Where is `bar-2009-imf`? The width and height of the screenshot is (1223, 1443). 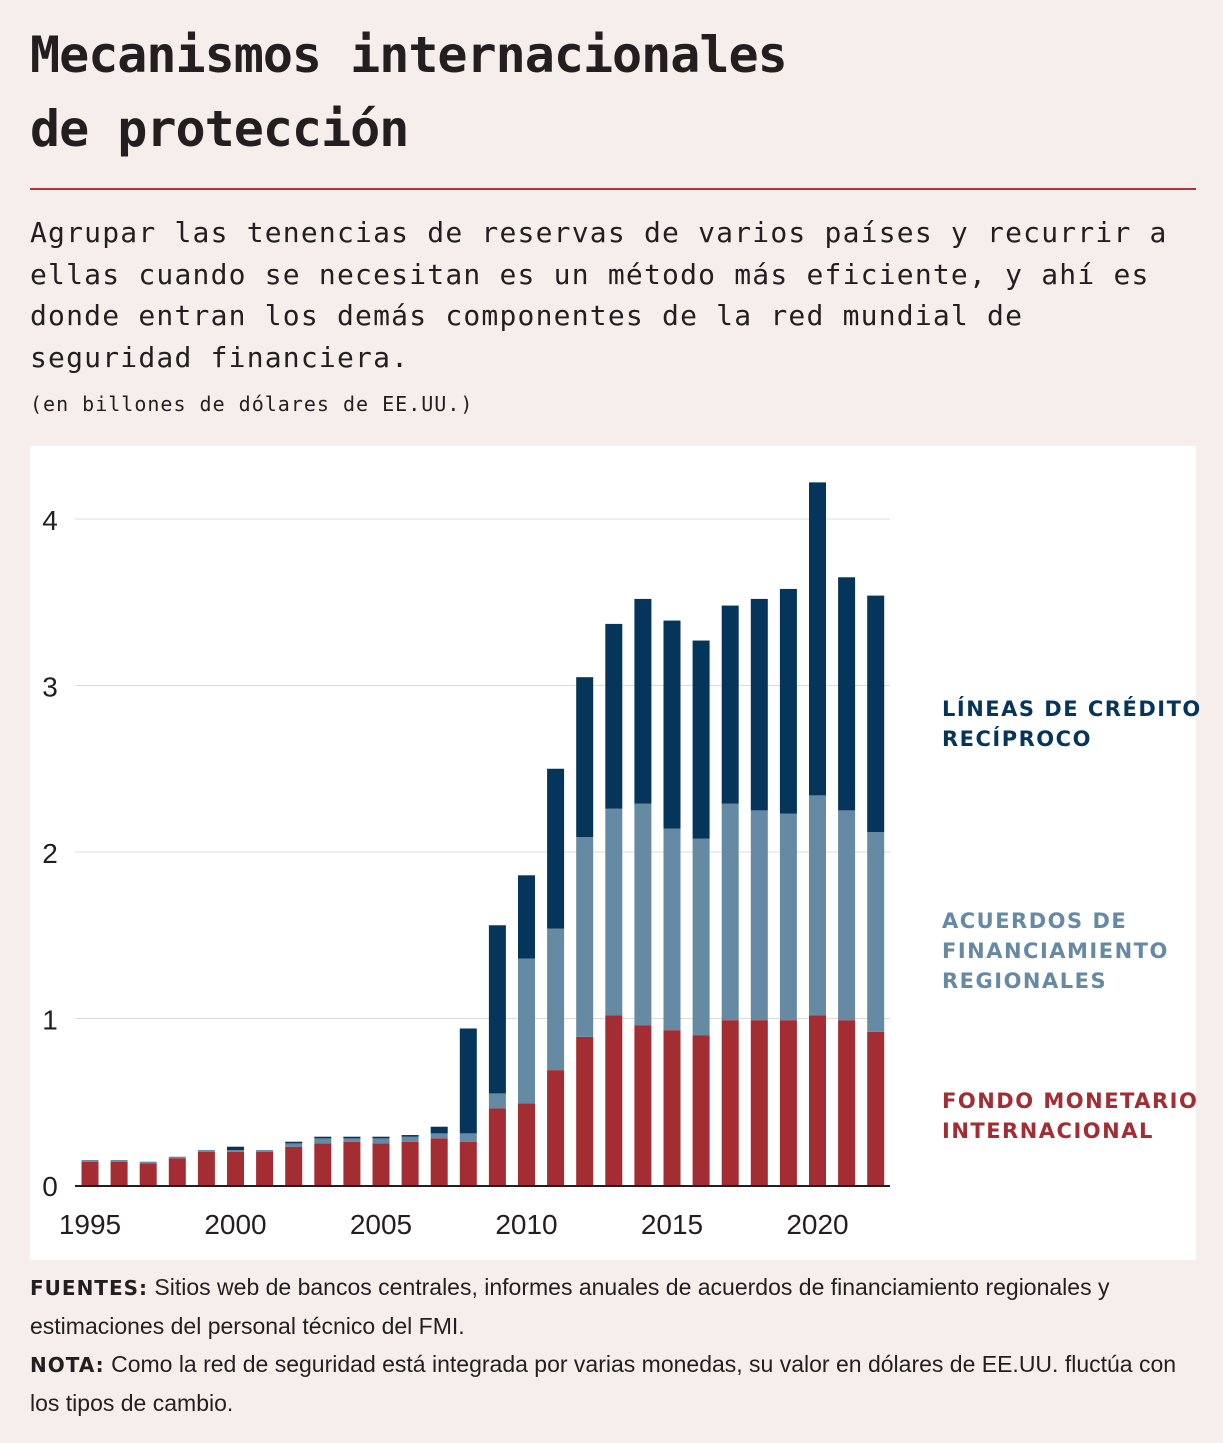 bar-2009-imf is located at coordinates (497, 1146).